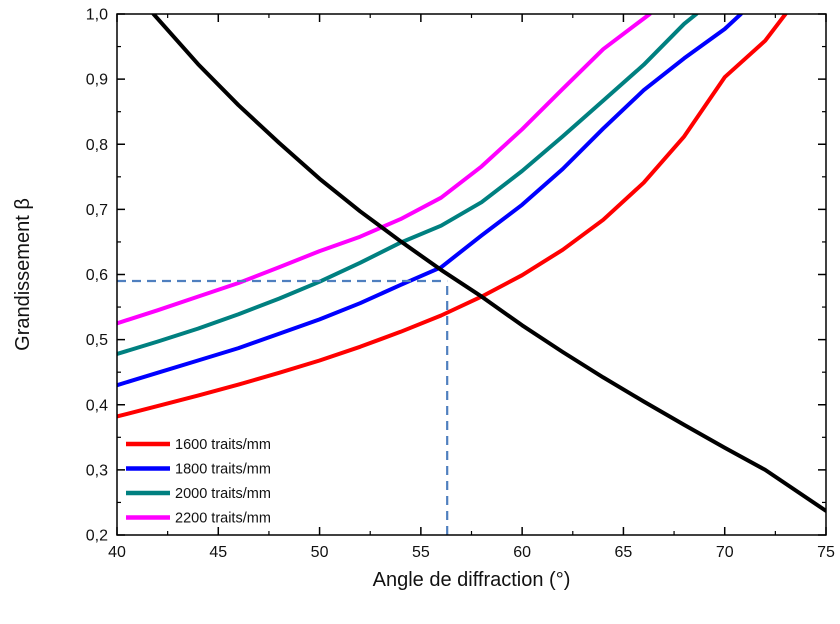  Describe the element at coordinates (472, 580) in the screenshot. I see `x-axis-title: Angle de diffraction (°)` at that location.